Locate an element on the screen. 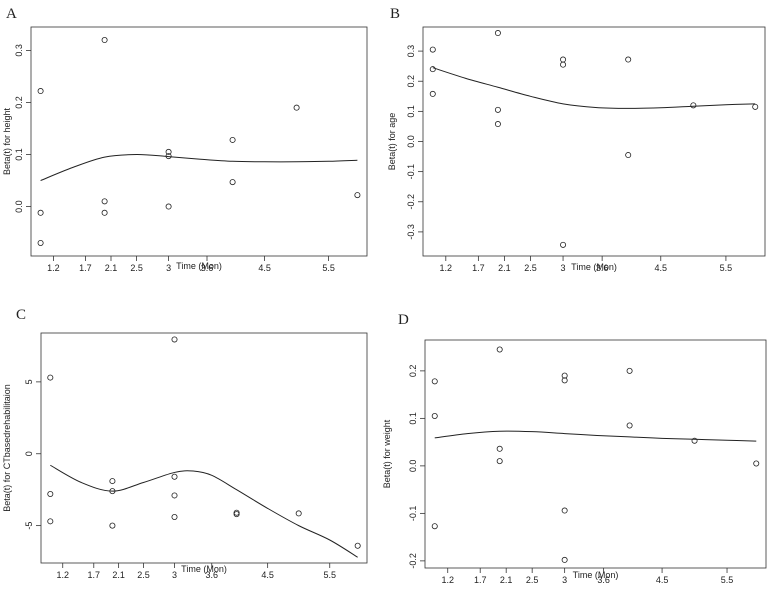 This screenshot has height=606, width=771. panel-a-x-axis-title: Time (Mon) is located at coordinates (199, 266).